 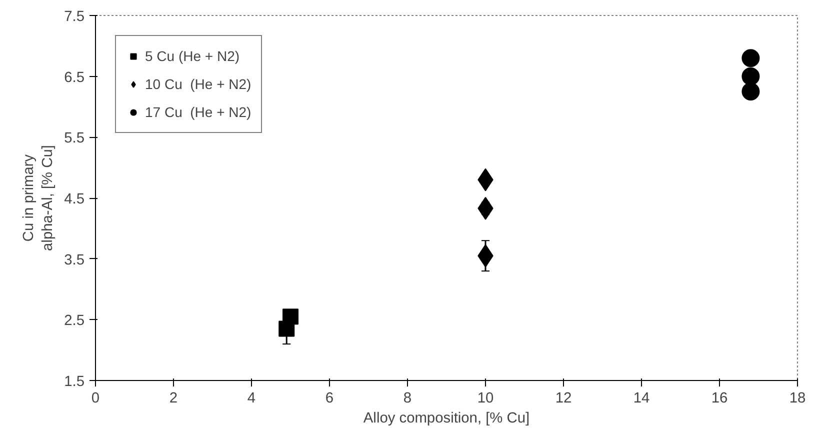 What do you see at coordinates (74, 382) in the screenshot?
I see `y-tick-label: 1.5` at bounding box center [74, 382].